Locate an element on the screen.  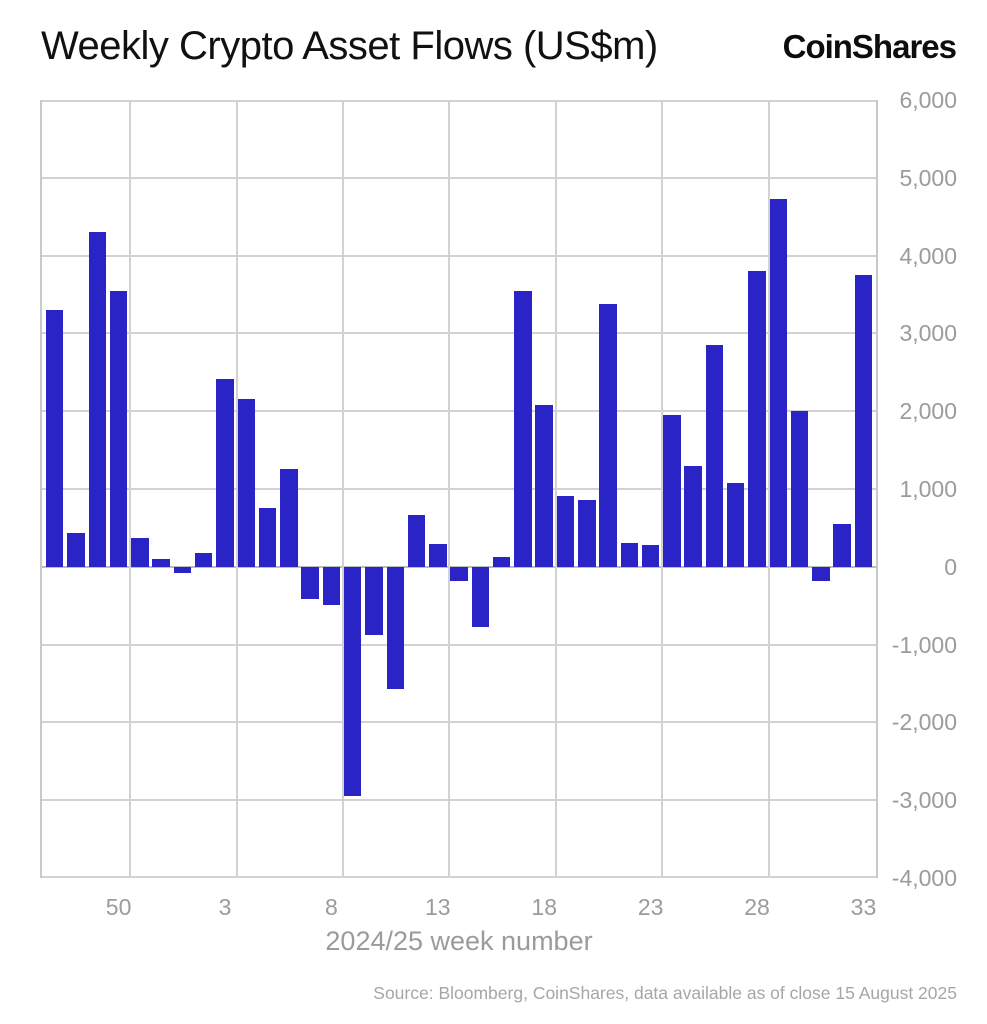
y-axis-label-6000: 6,000 is located at coordinates (928, 100).